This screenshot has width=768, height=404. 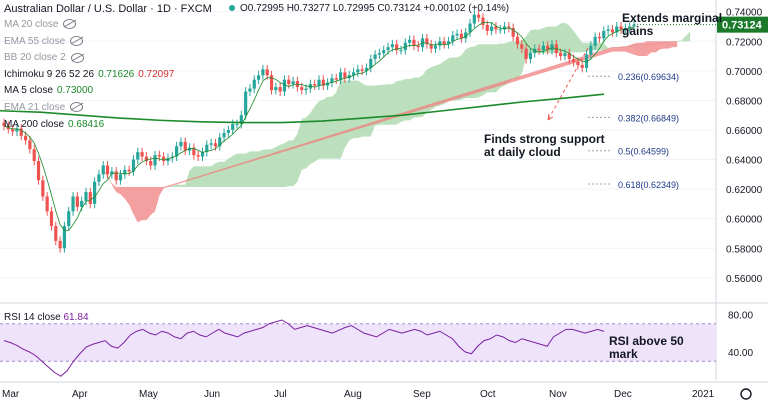 What do you see at coordinates (49, 74) in the screenshot?
I see `legend-label: Ichimoku 9 26 52 26` at bounding box center [49, 74].